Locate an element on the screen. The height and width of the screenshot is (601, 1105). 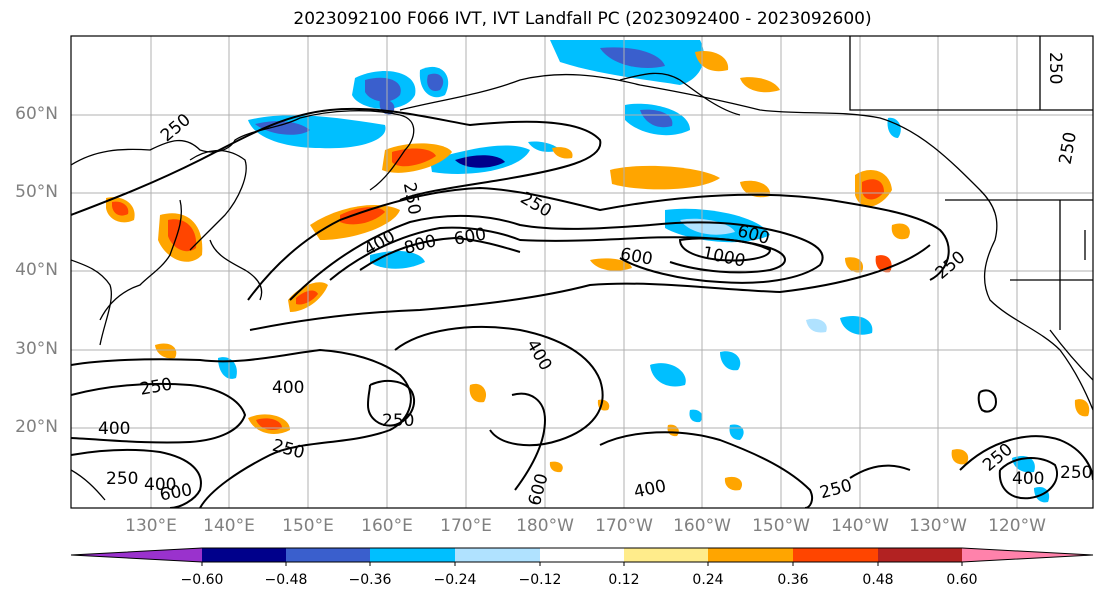
lat-label: 20°N is located at coordinates (36, 427).